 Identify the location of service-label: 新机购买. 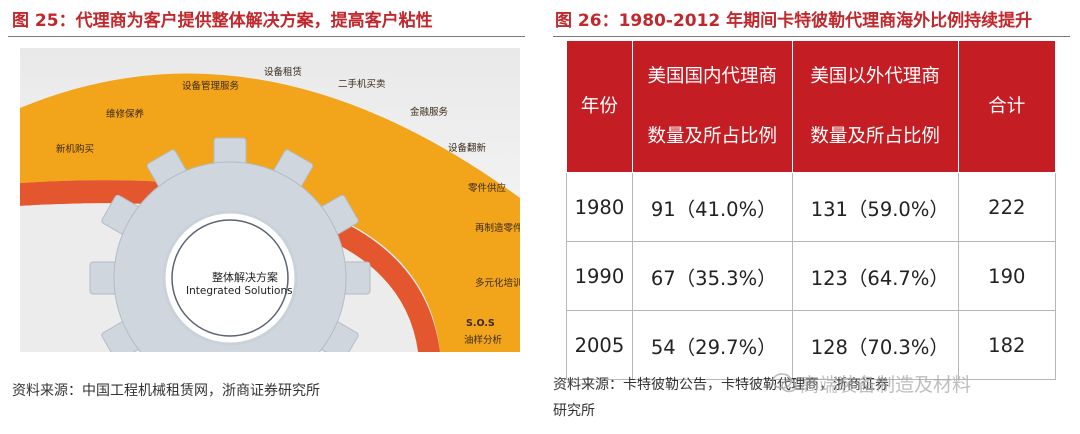
(75, 149).